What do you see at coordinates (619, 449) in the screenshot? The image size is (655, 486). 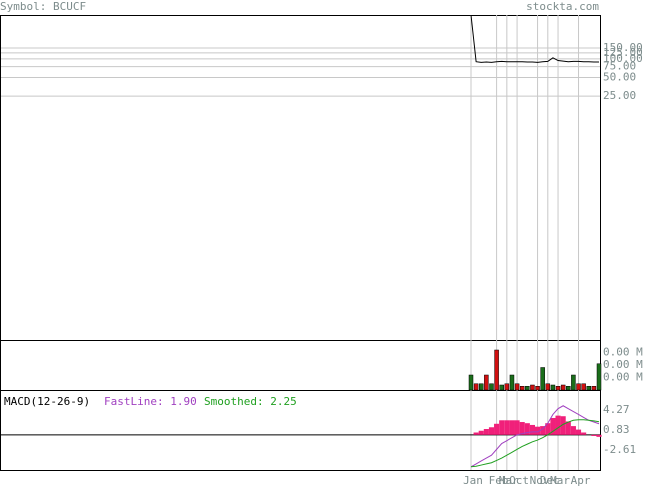 I see `macd-tick-label: -2.61` at bounding box center [619, 449].